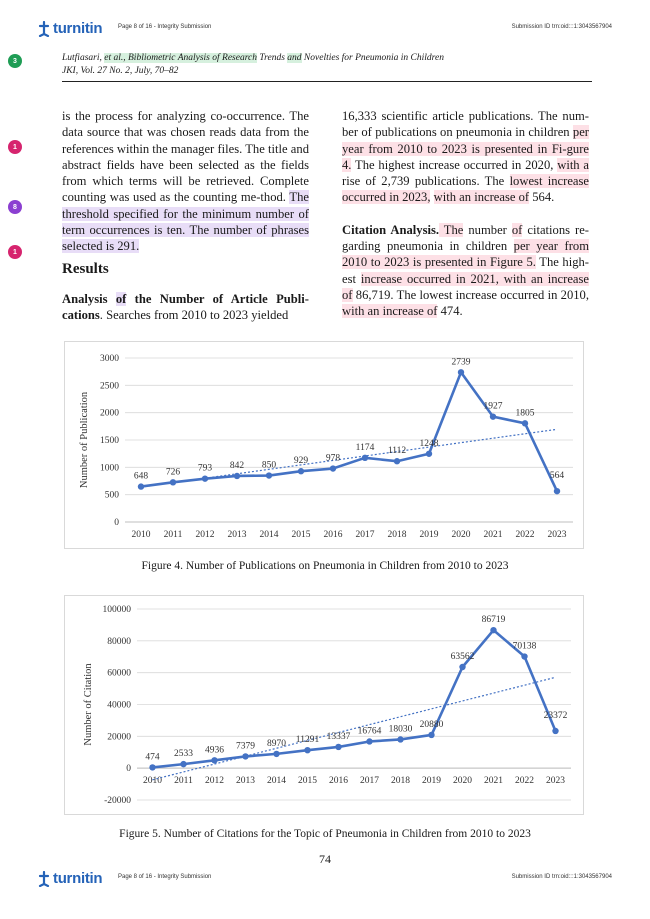 The image size is (650, 919). Describe the element at coordinates (333, 459) in the screenshot. I see `data-label: 978` at that location.